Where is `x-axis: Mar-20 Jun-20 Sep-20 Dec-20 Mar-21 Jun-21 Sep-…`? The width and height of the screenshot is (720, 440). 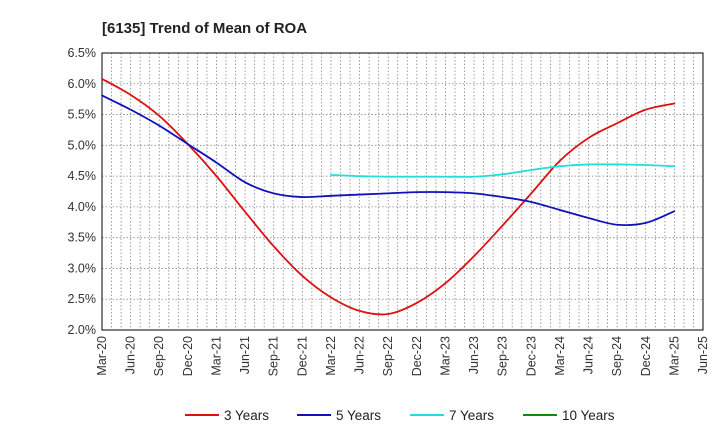
x-axis: Mar-20 Jun-20 Sep-20 Dec-20 Mar-21 Jun-21 Sep-… is located at coordinates (402, 356).